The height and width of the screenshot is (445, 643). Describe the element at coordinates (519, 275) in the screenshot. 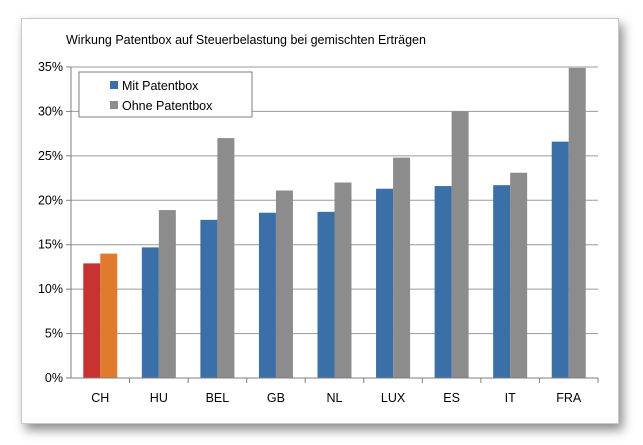

I see `bar-it-ohne` at that location.